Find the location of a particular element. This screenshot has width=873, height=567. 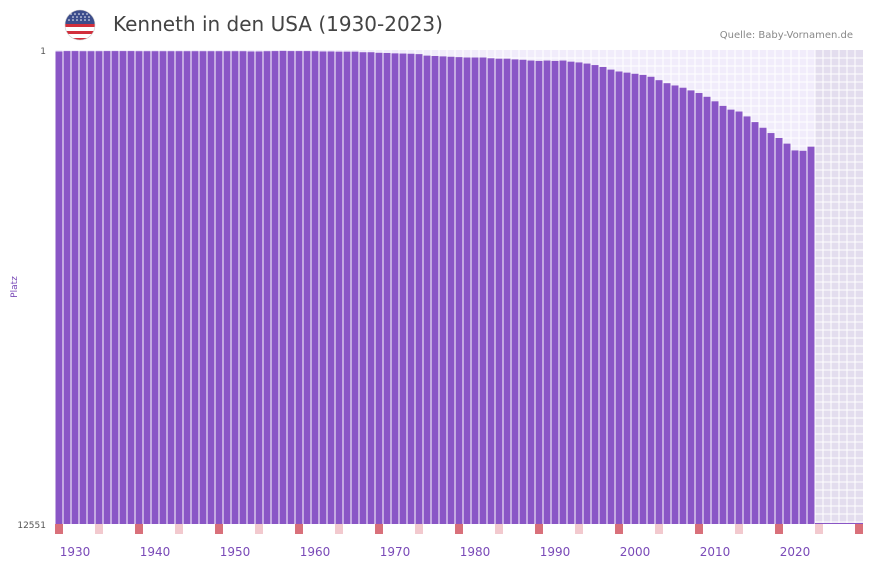

bar-1950 is located at coordinates (235, 287).